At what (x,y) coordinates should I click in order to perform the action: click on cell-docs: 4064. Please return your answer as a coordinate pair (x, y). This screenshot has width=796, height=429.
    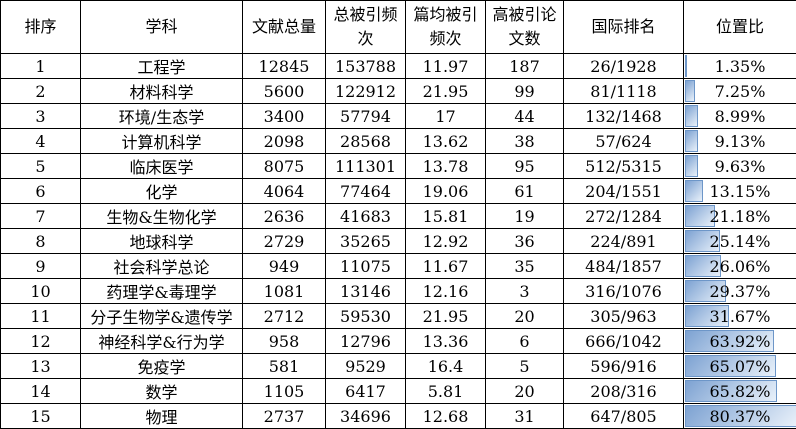
    Looking at the image, I should click on (284, 191).